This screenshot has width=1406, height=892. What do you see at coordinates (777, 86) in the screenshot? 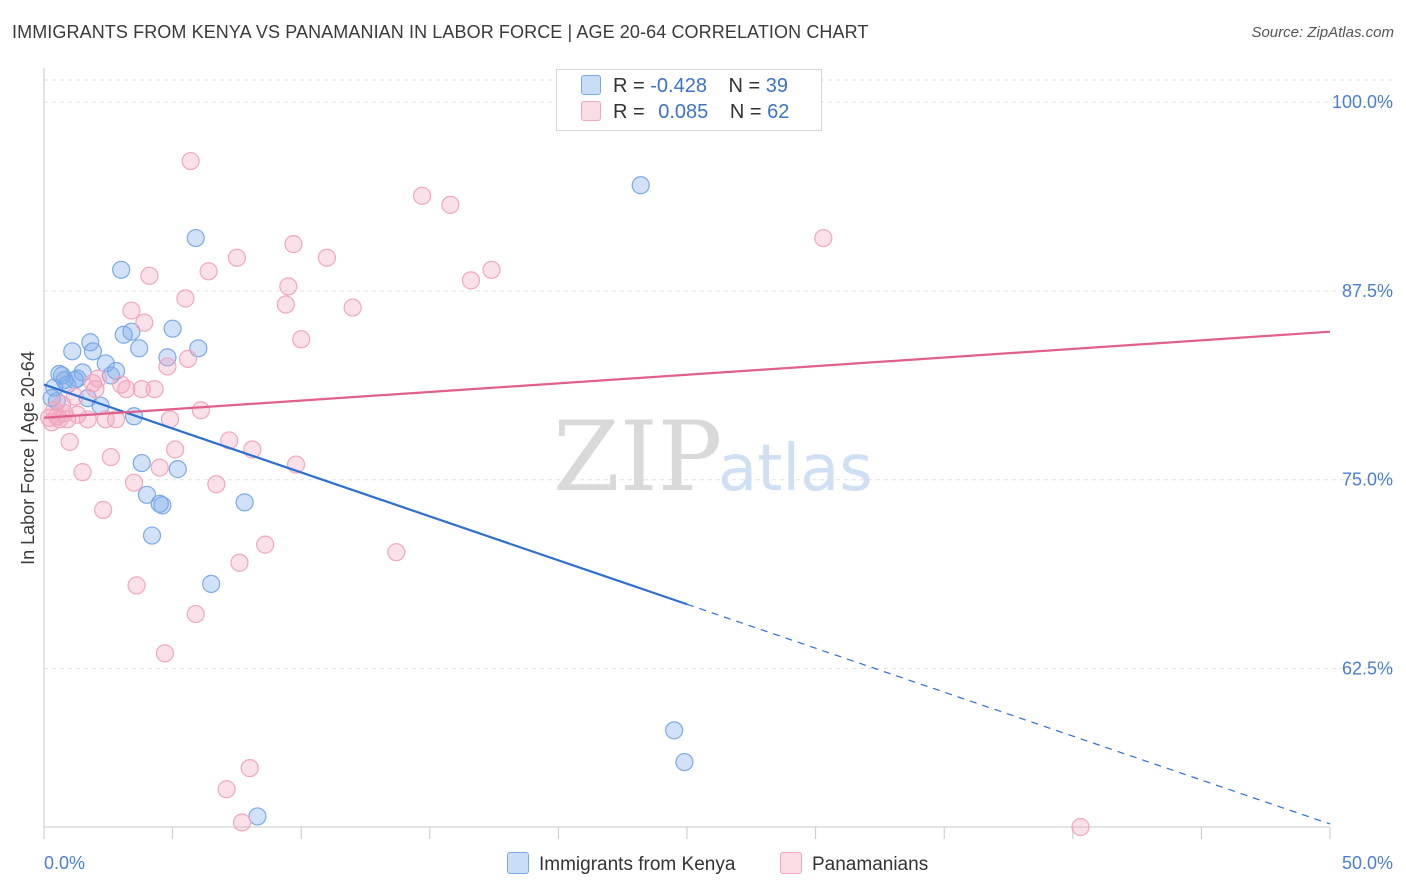
I see `legend-n-value: 39` at bounding box center [777, 86].